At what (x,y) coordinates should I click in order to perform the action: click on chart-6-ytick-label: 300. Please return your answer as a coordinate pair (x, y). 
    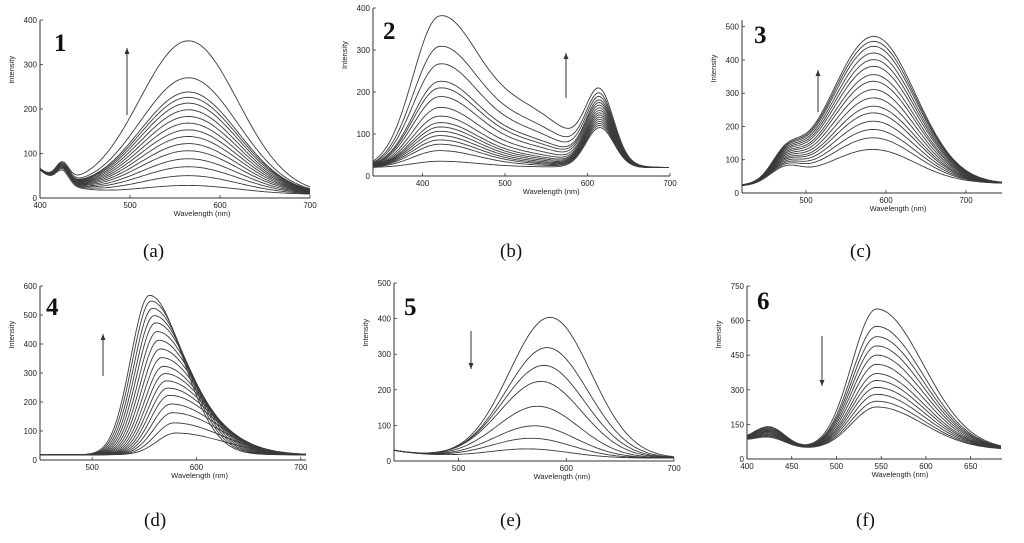
    Looking at the image, I should click on (738, 390).